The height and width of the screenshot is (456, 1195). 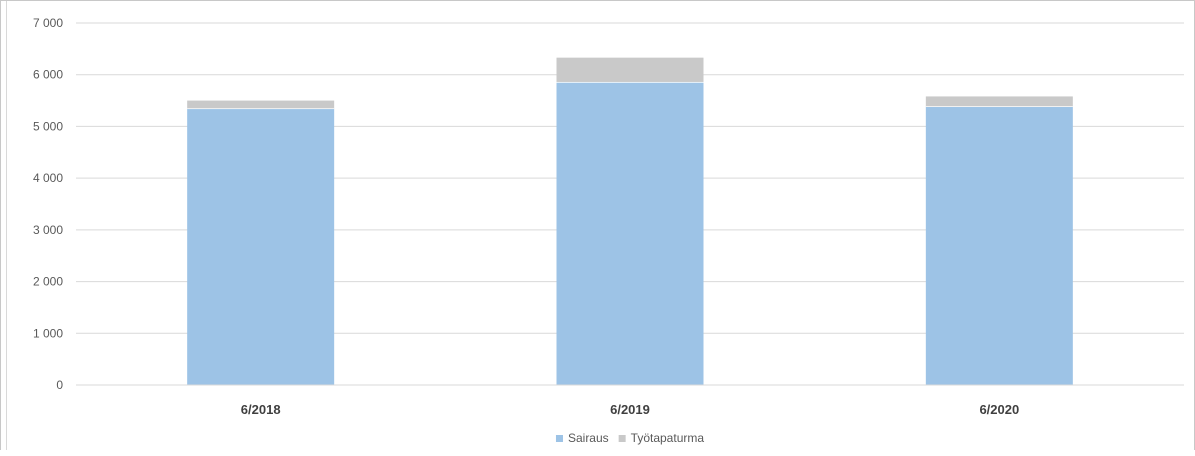 I want to click on bar-tyotapaturma-6-2018, so click(x=261, y=104).